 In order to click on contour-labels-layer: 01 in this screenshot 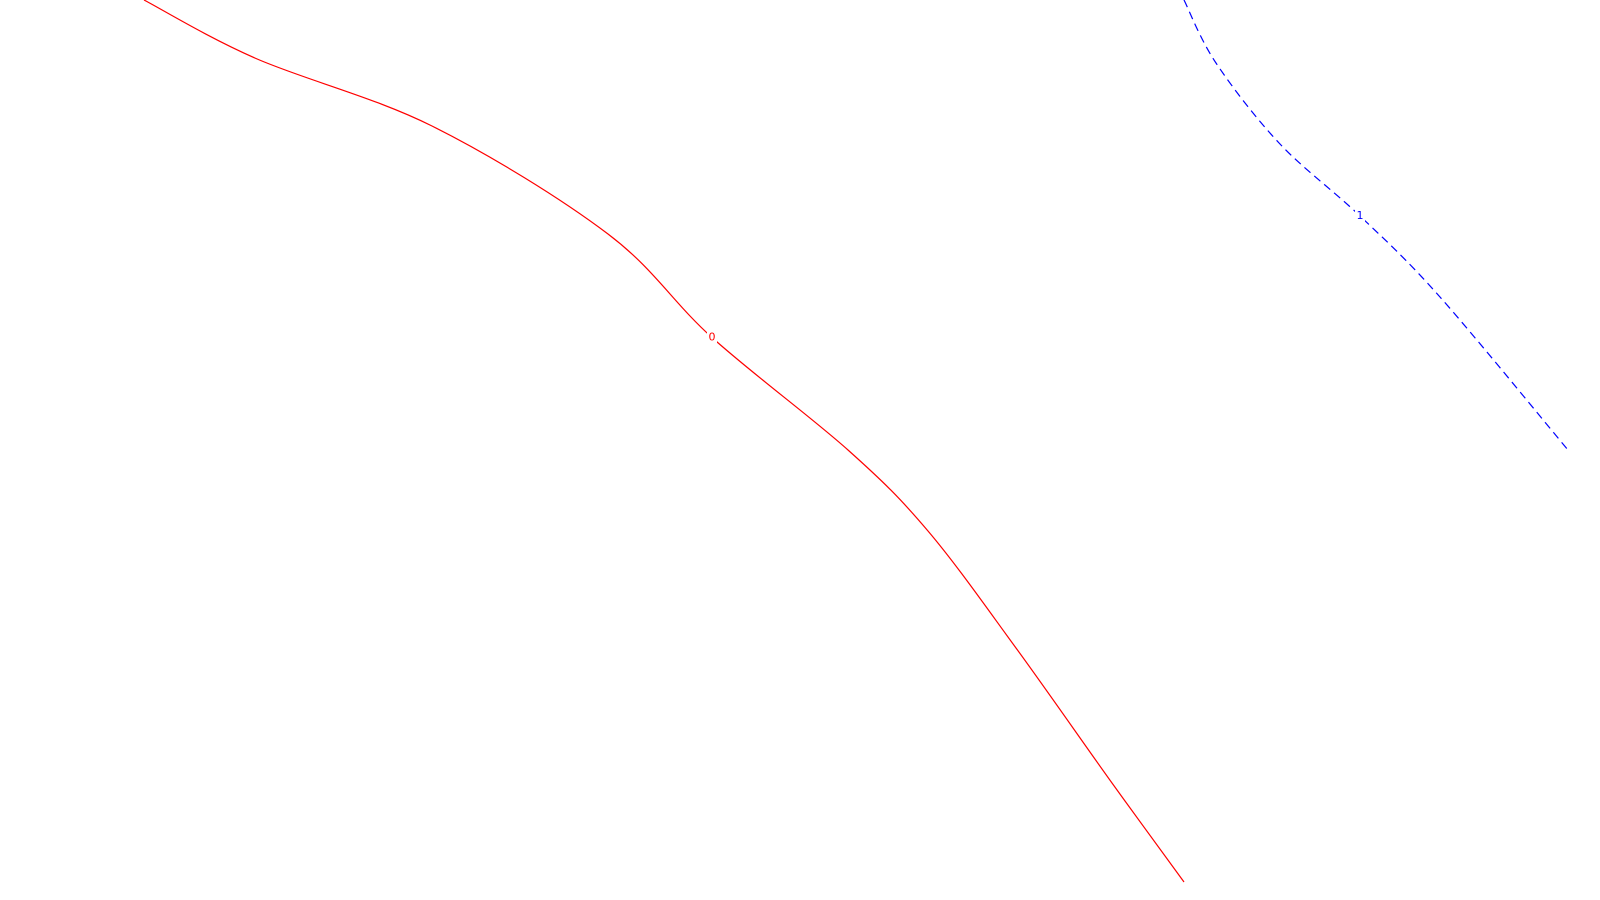, I will do `click(1036, 277)`.